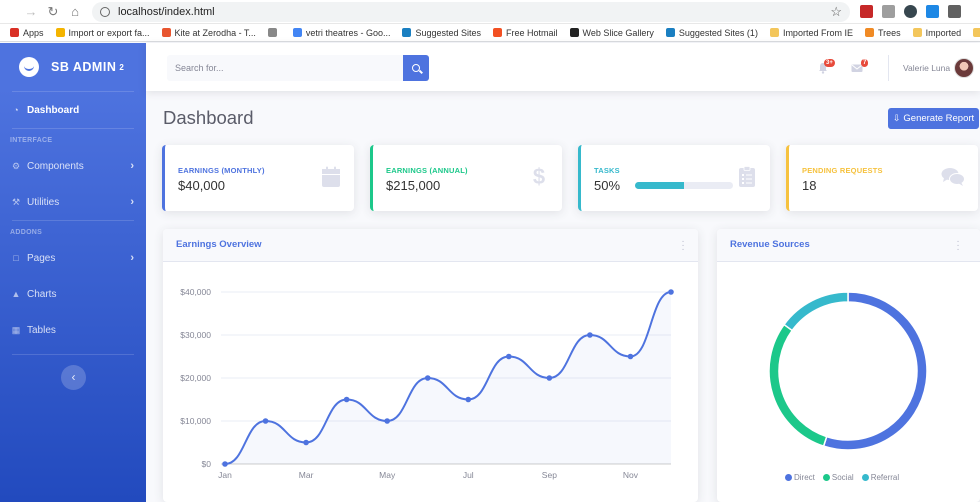 Image resolution: width=980 pixels, height=502 pixels. What do you see at coordinates (842, 170) in the screenshot?
I see `stat-label: PENDING REQUESTS` at bounding box center [842, 170].